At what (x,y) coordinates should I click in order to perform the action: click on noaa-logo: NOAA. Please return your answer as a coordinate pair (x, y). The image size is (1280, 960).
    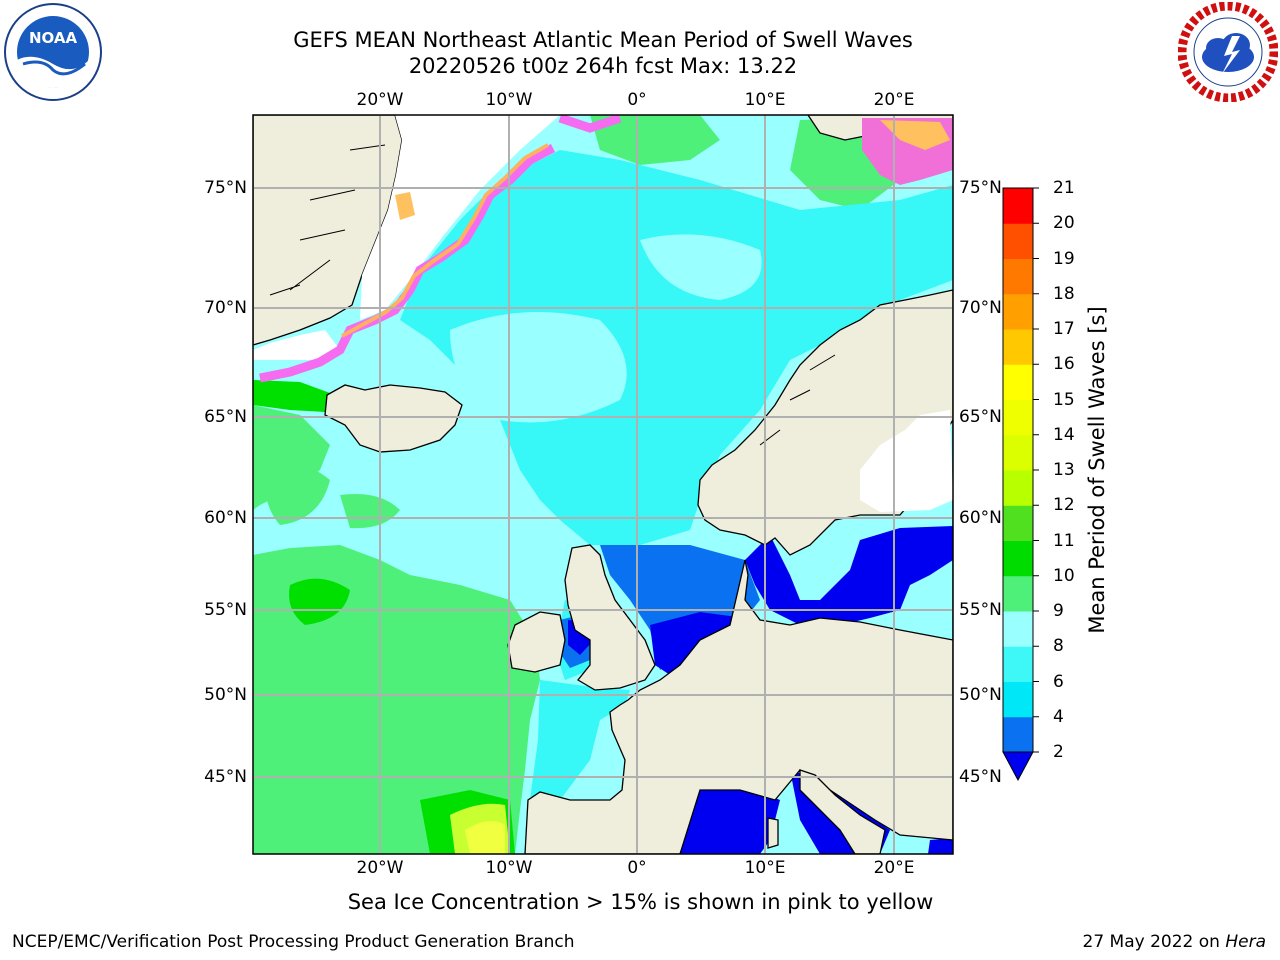
    Looking at the image, I should click on (53, 52).